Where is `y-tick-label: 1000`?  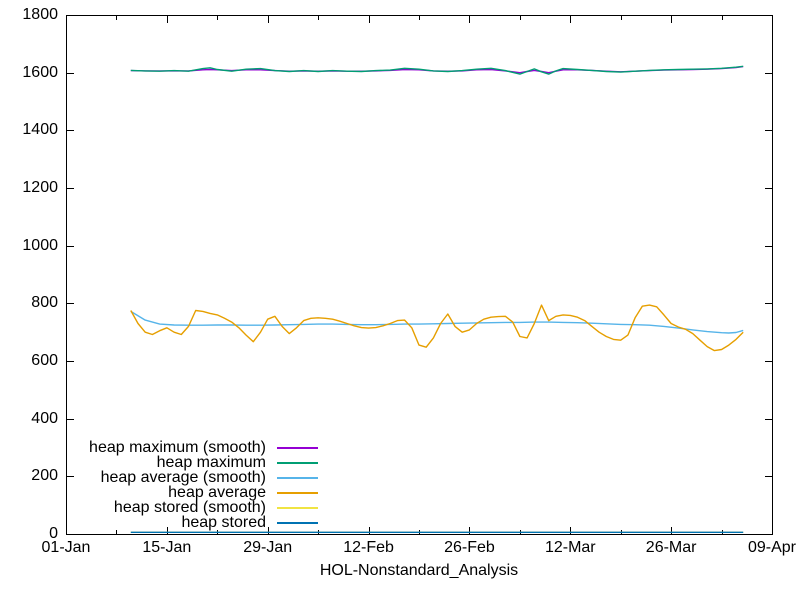
y-tick-label: 1000 is located at coordinates (40, 245).